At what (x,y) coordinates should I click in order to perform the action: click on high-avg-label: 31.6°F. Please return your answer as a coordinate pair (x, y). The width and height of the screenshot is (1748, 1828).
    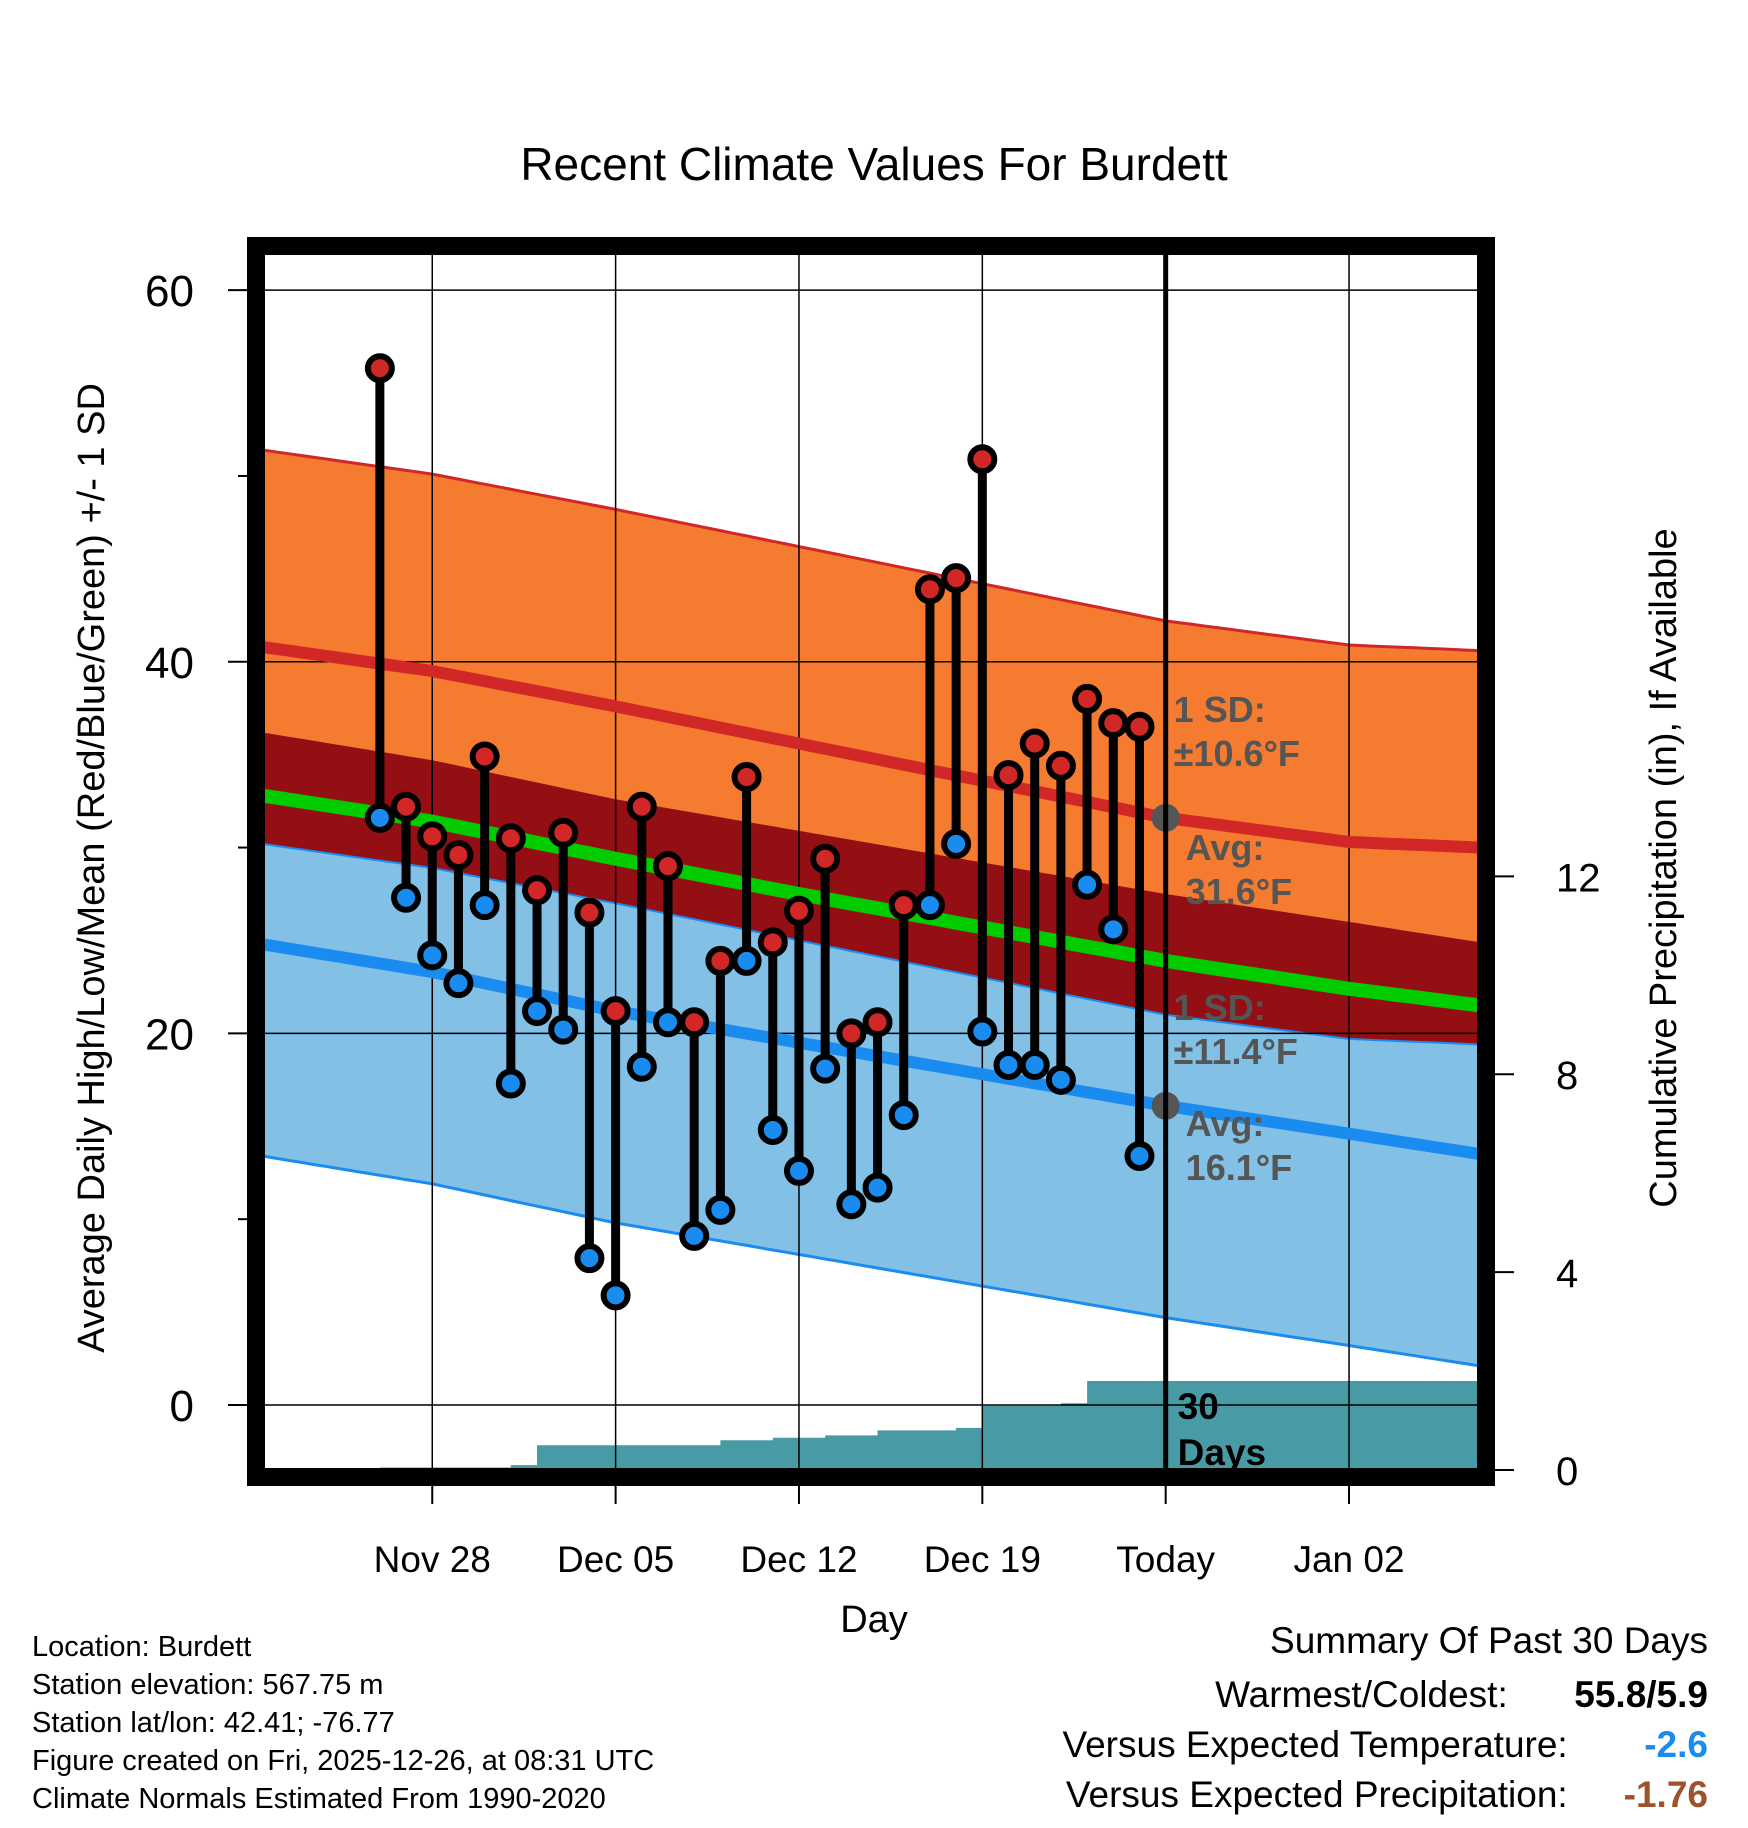
    Looking at the image, I should click on (1239, 891).